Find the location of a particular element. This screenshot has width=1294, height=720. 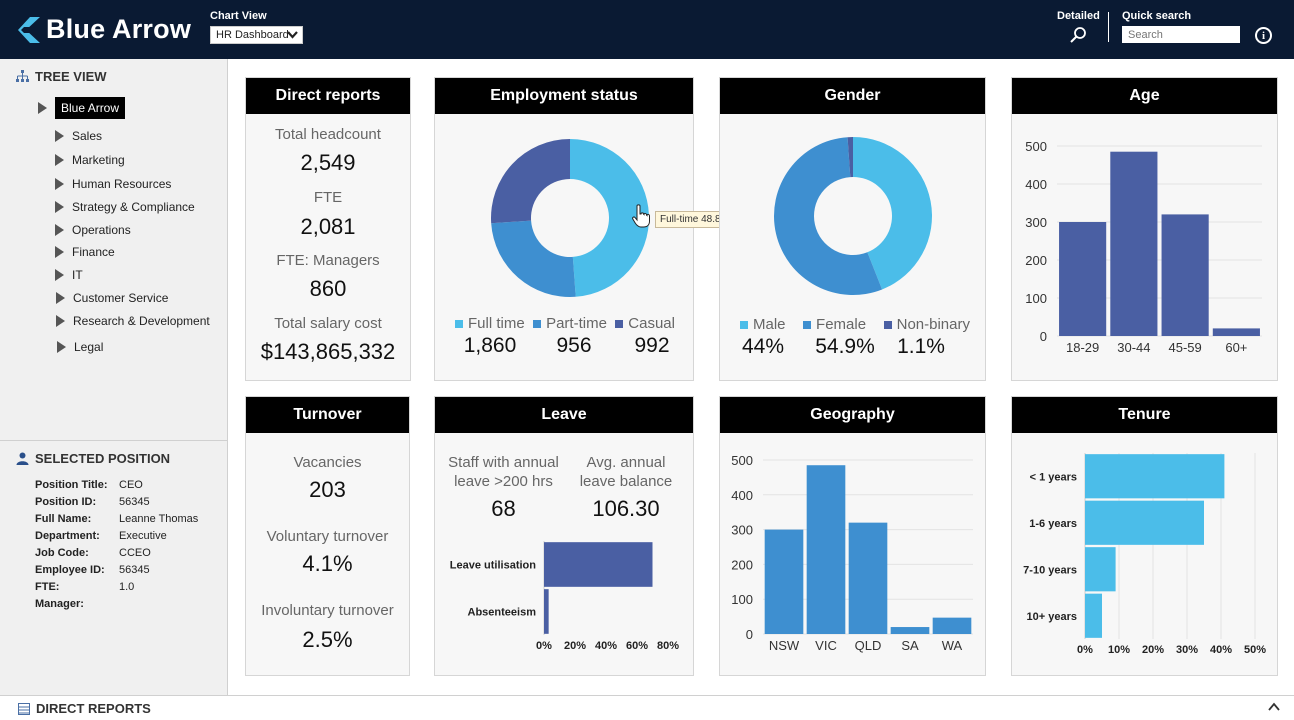

legend-swatch is located at coordinates (537, 323).